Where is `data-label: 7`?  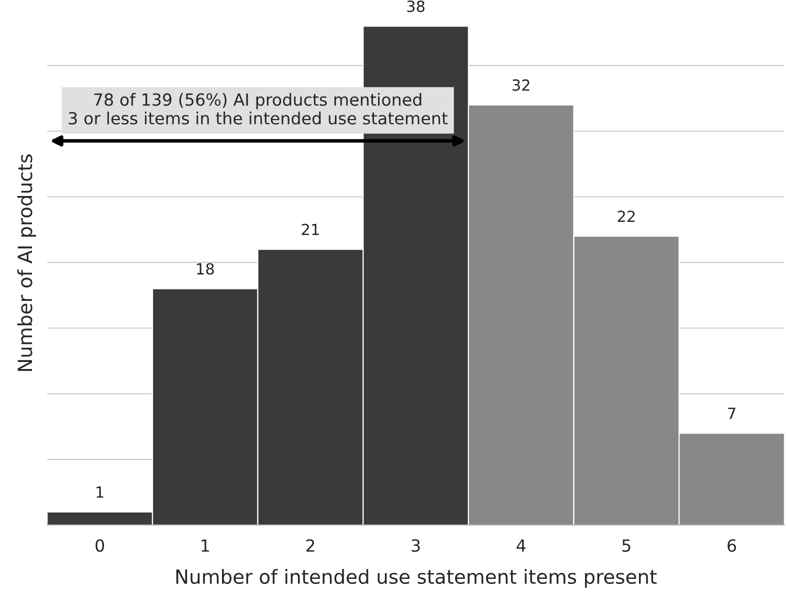 data-label: 7 is located at coordinates (732, 413).